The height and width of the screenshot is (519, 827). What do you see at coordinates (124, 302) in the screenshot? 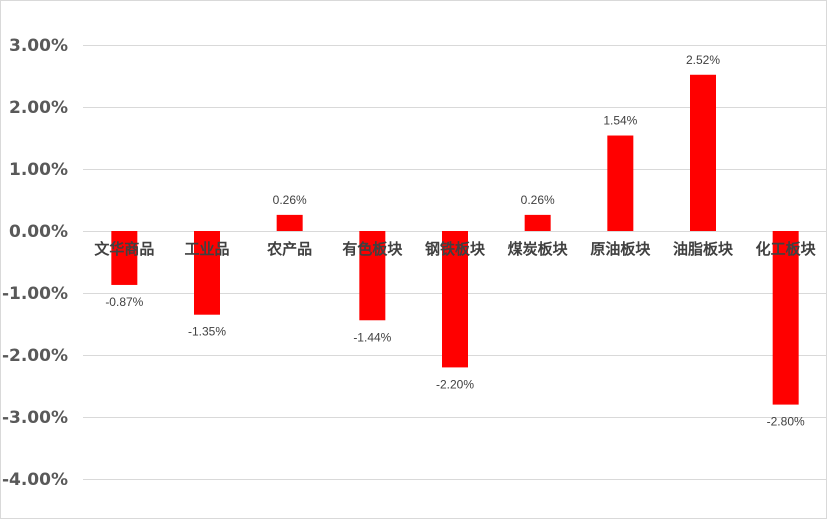
I see `data-label: -0.87%` at bounding box center [124, 302].